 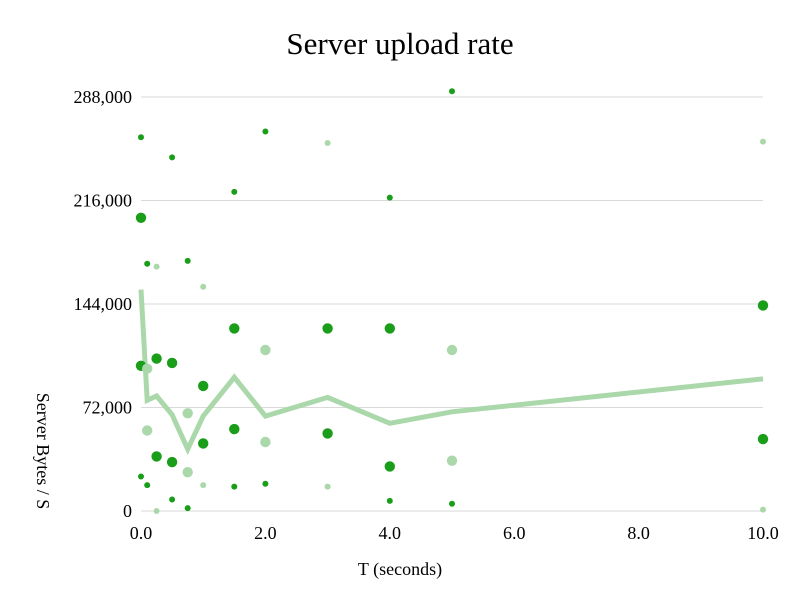 I want to click on x-tick-label: 10.0, so click(x=763, y=533).